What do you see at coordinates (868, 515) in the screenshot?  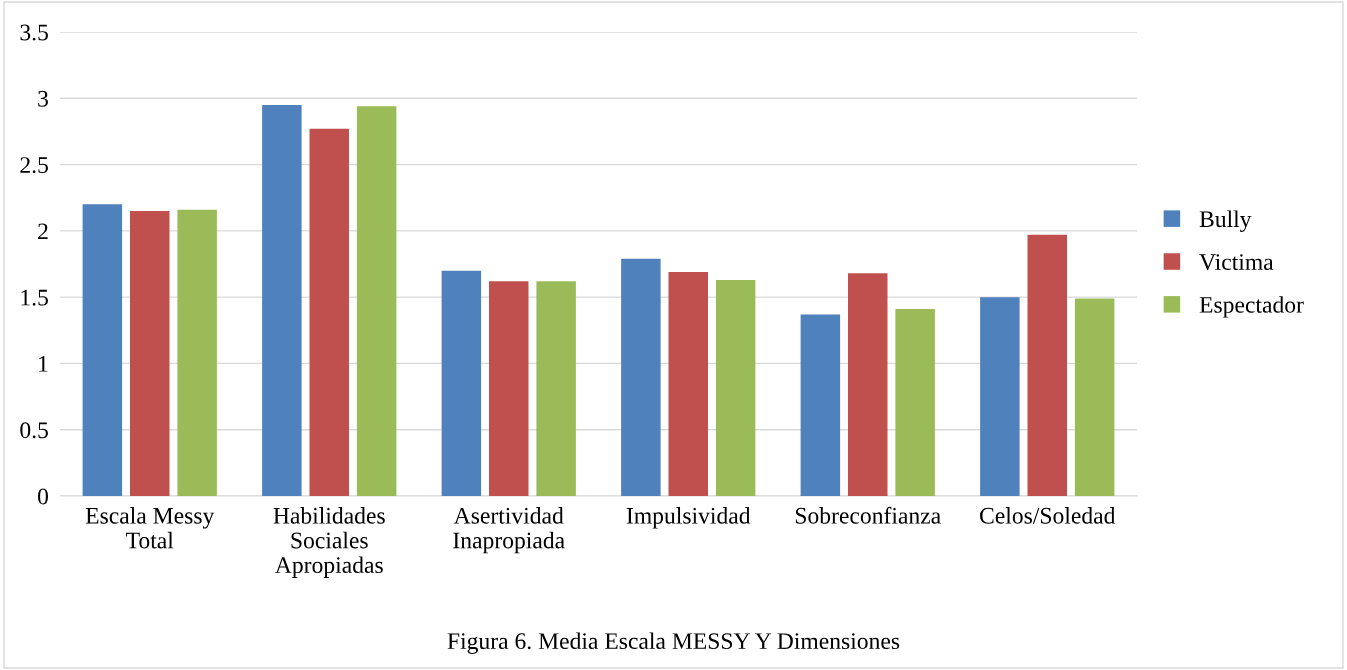 I see `x-tick-label: Sobreconfianza` at bounding box center [868, 515].